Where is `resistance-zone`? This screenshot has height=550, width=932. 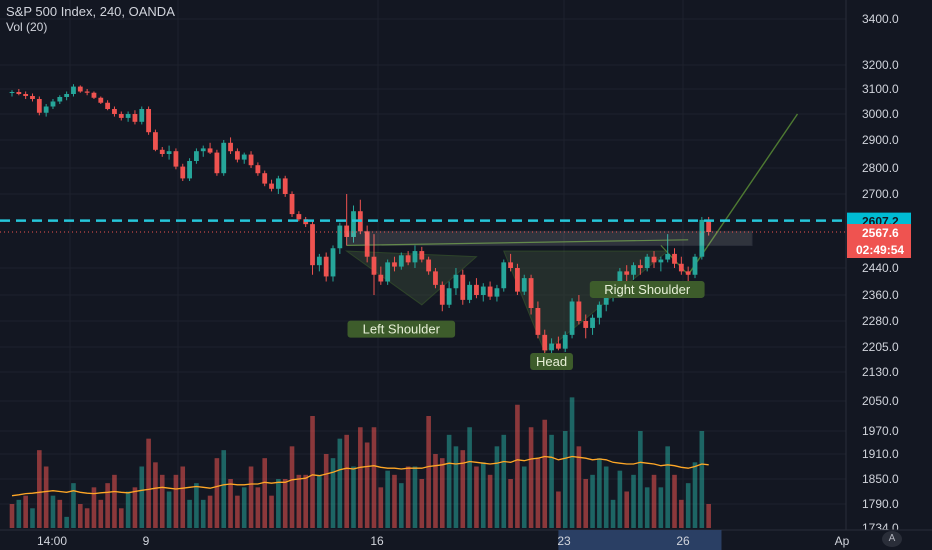 resistance-zone is located at coordinates (549, 238).